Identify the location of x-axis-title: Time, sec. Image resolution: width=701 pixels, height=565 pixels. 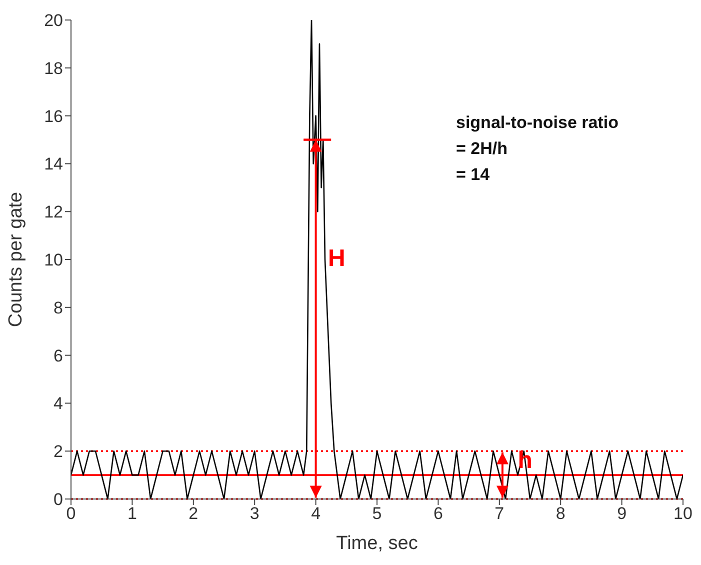
(377, 543).